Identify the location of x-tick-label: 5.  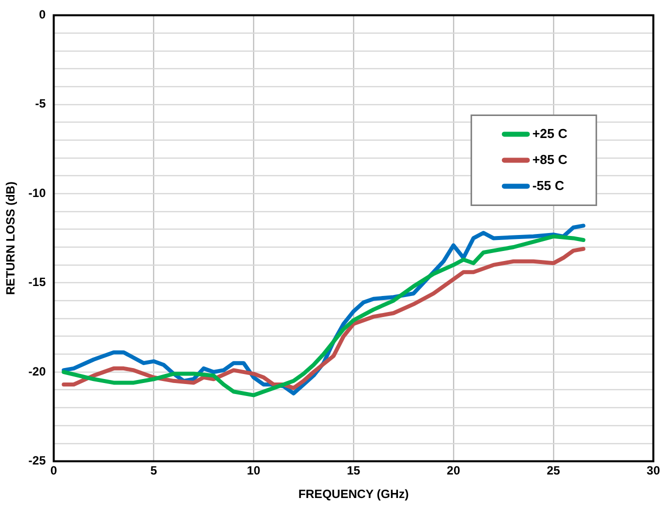
(154, 471).